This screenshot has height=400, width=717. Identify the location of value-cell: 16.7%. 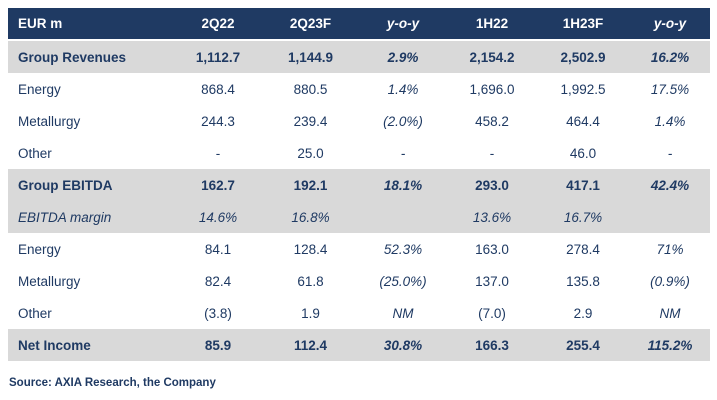
(583, 217).